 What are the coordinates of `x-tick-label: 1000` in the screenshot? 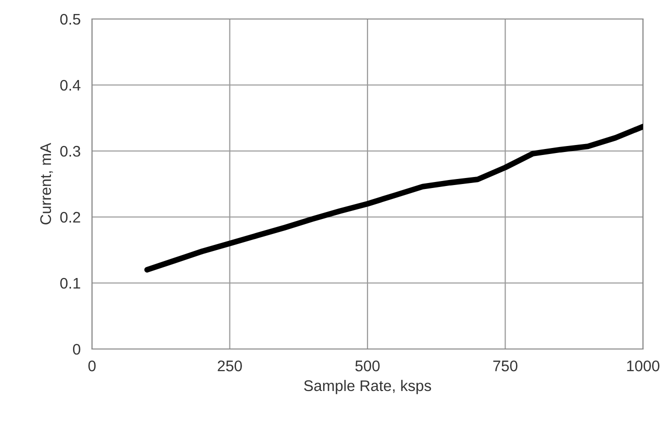 It's located at (643, 366).